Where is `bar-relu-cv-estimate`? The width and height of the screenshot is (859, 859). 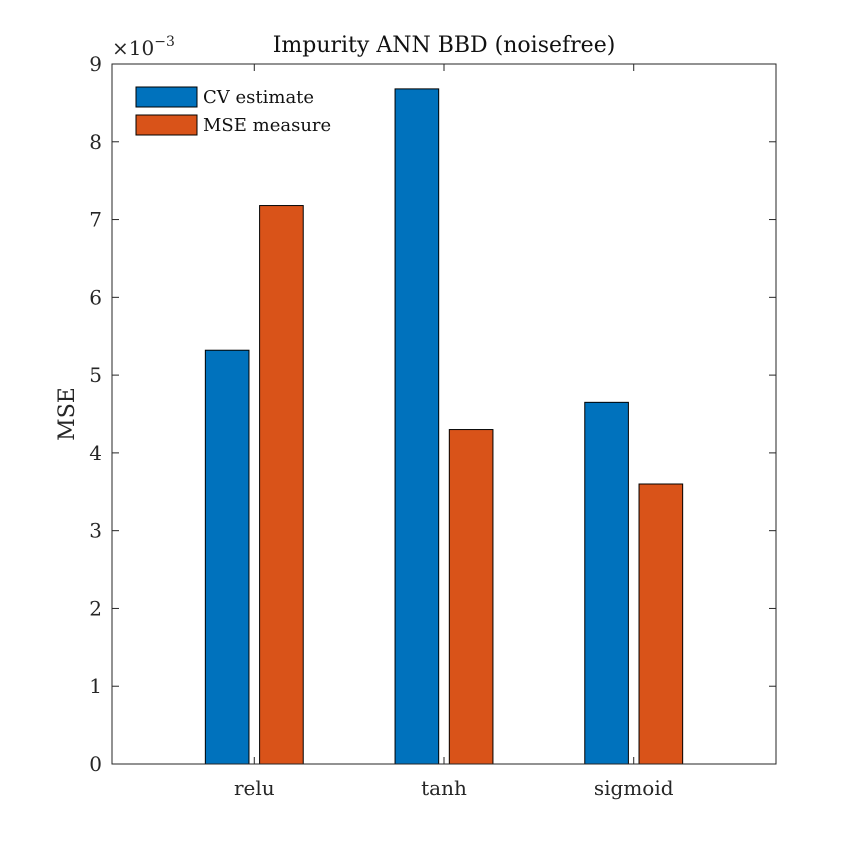
bar-relu-cv-estimate is located at coordinates (227, 557).